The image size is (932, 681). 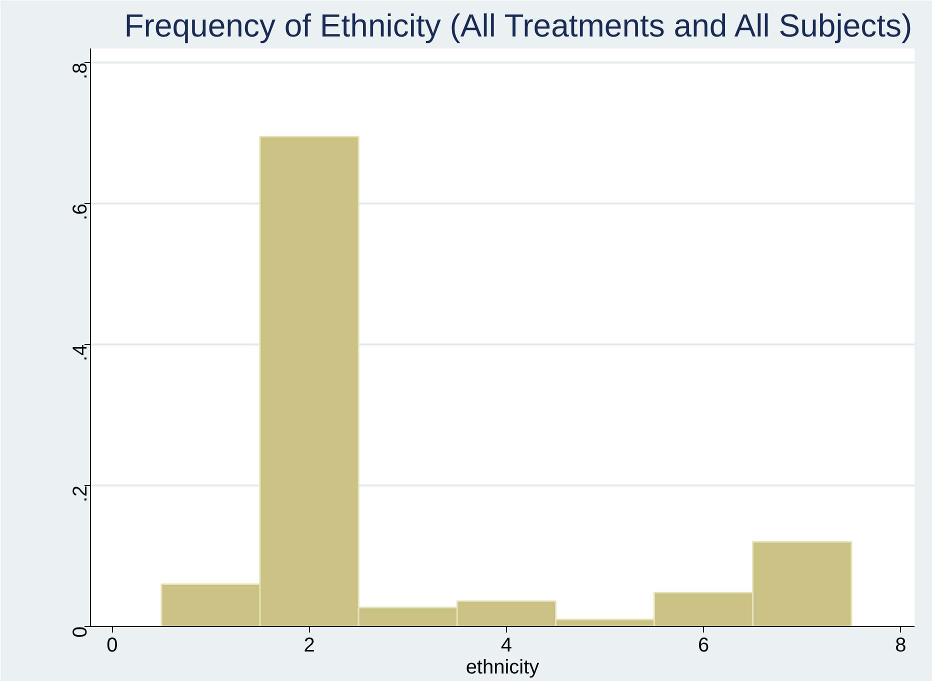 What do you see at coordinates (503, 667) in the screenshot?
I see `x-axis-title: ethnicity` at bounding box center [503, 667].